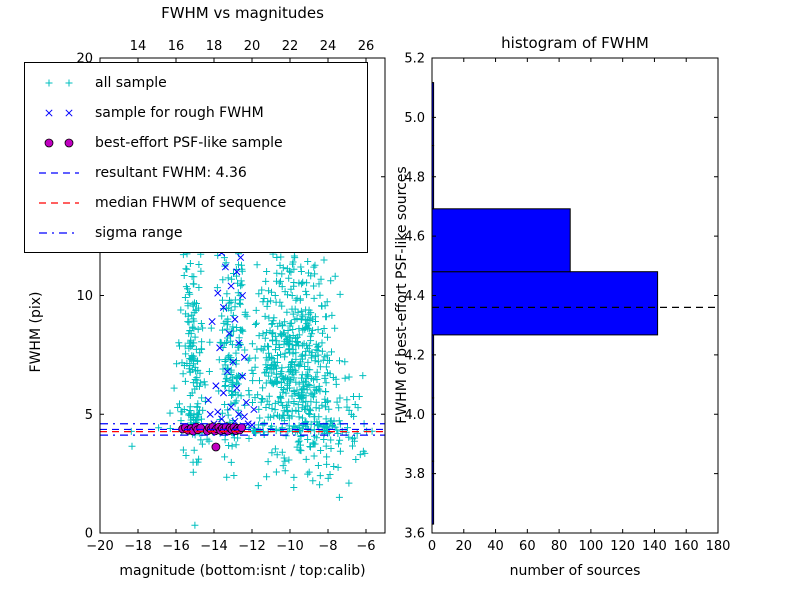 This screenshot has height=600, width=800. What do you see at coordinates (175, 546) in the screenshot?
I see `tick-label: −16` at bounding box center [175, 546].